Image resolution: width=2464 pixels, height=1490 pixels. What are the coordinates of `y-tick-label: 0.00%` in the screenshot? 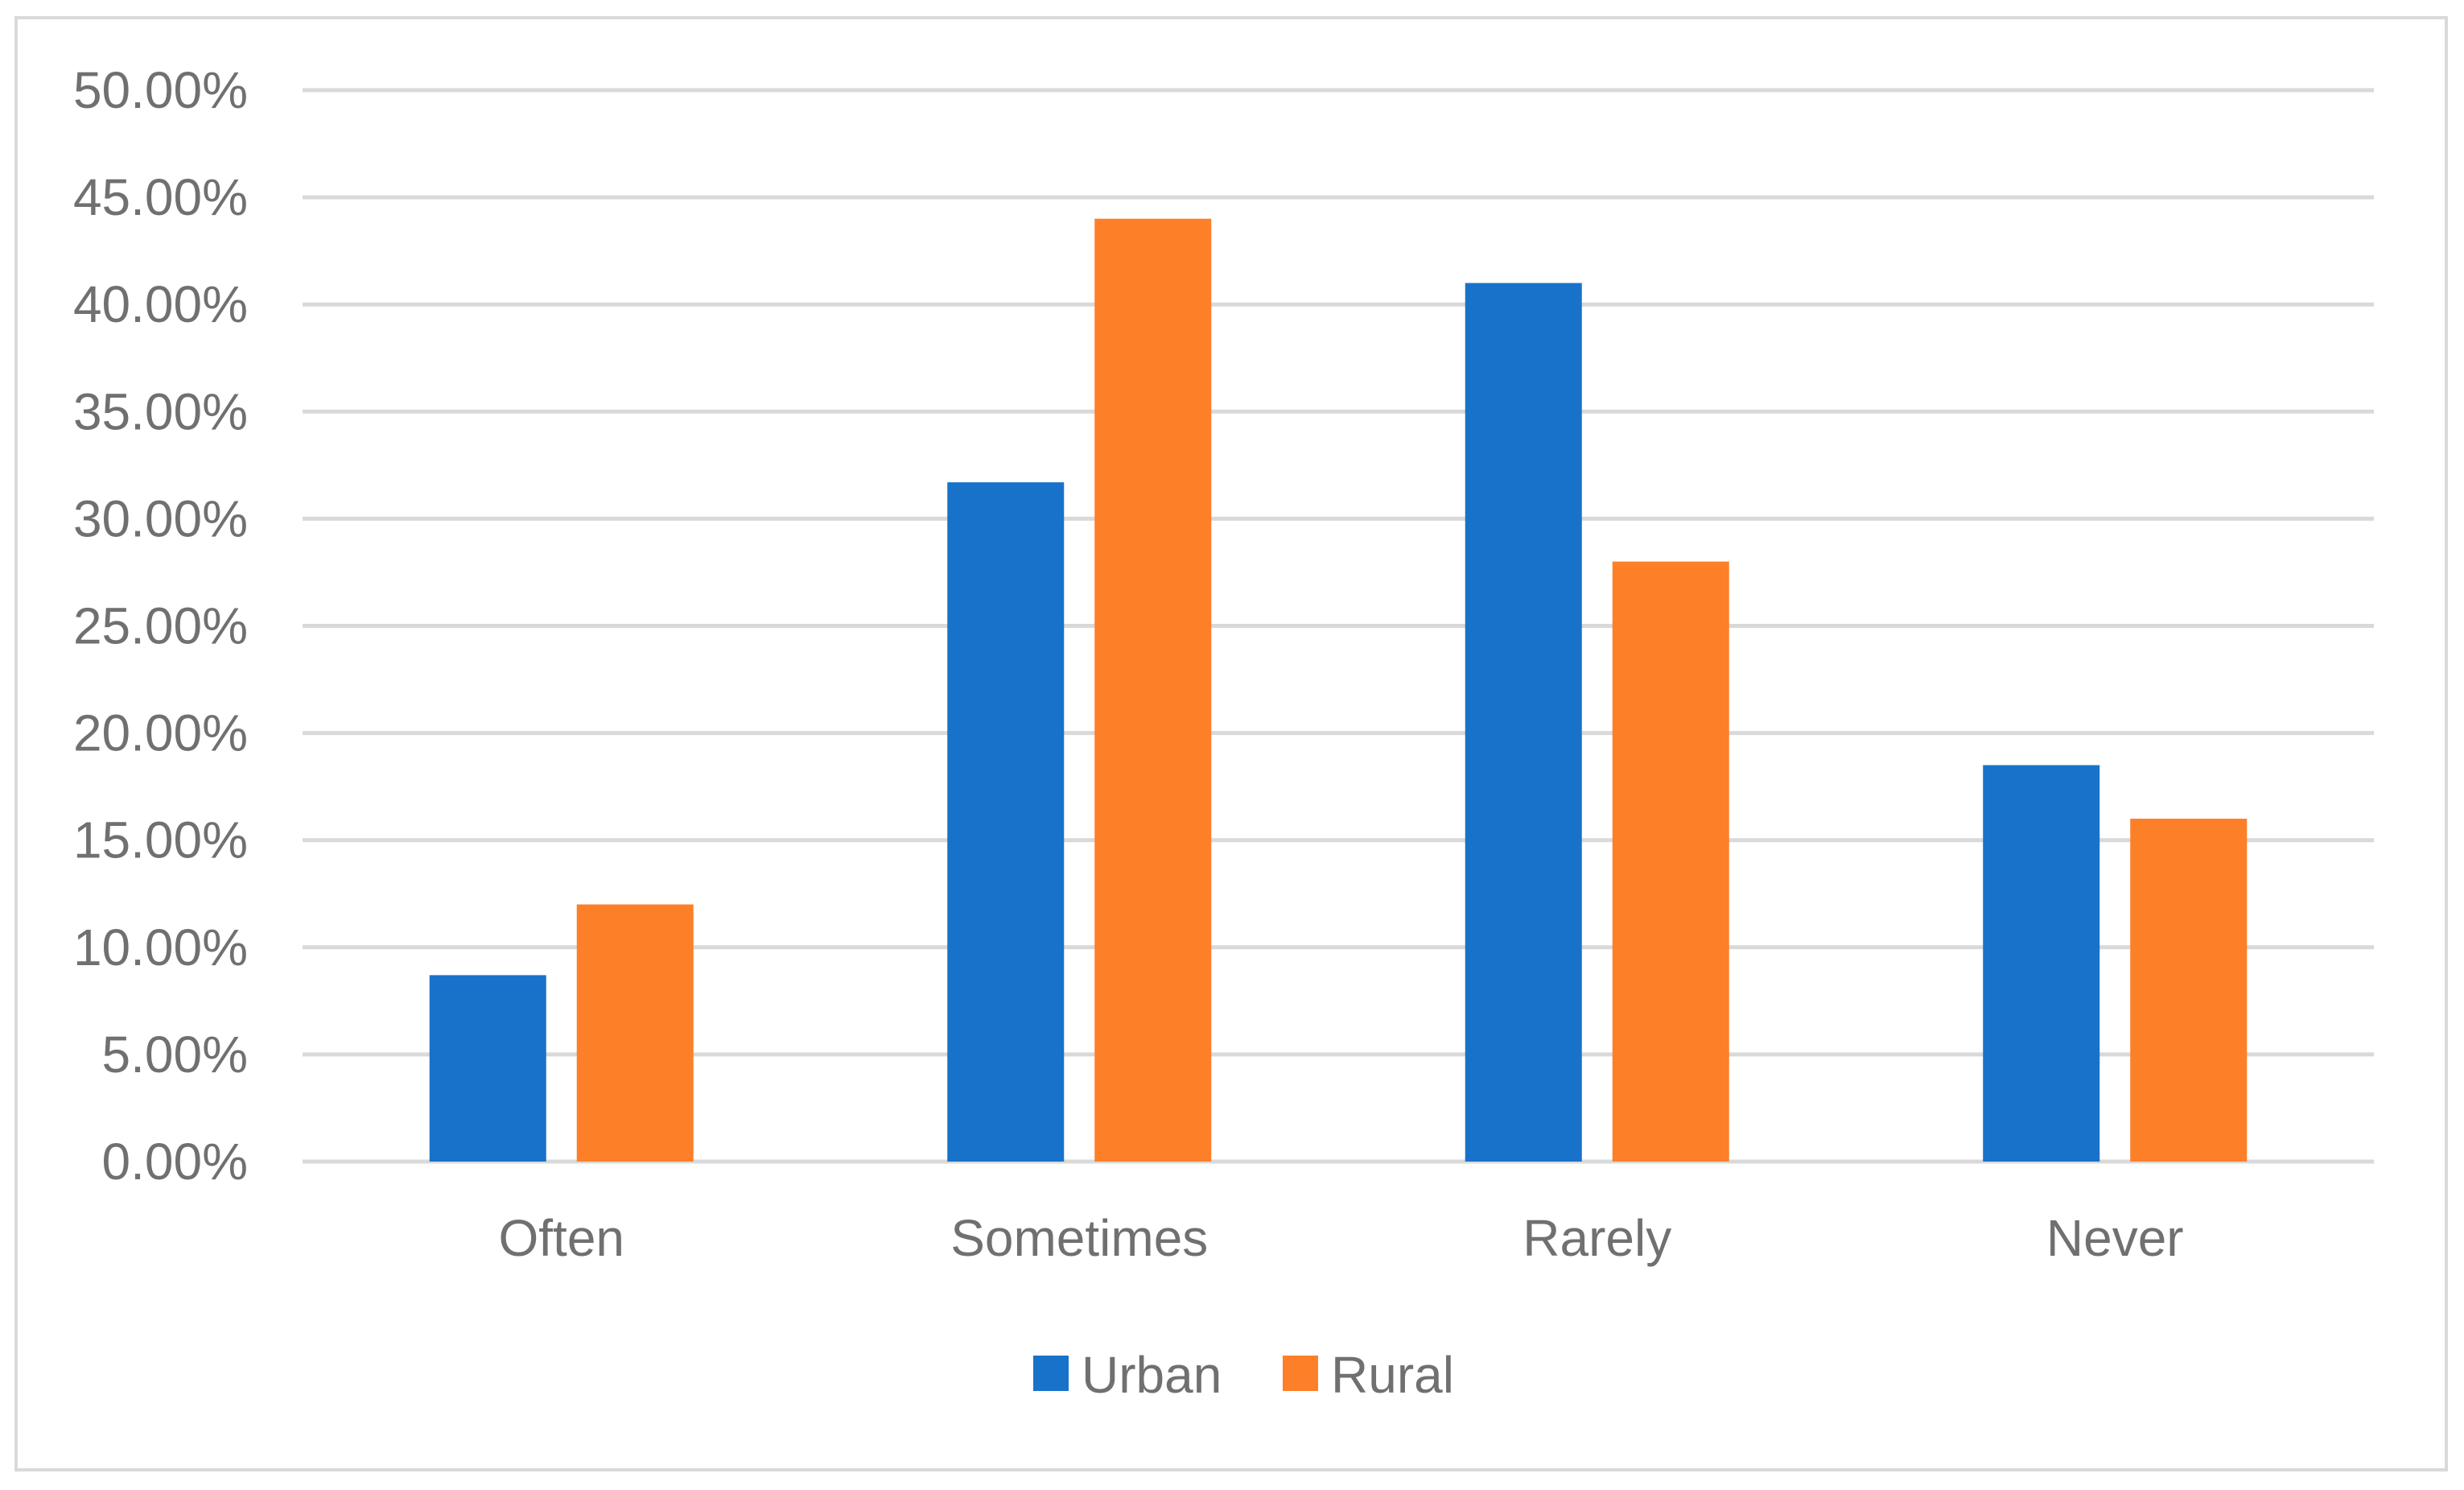 It's located at (175, 1162).